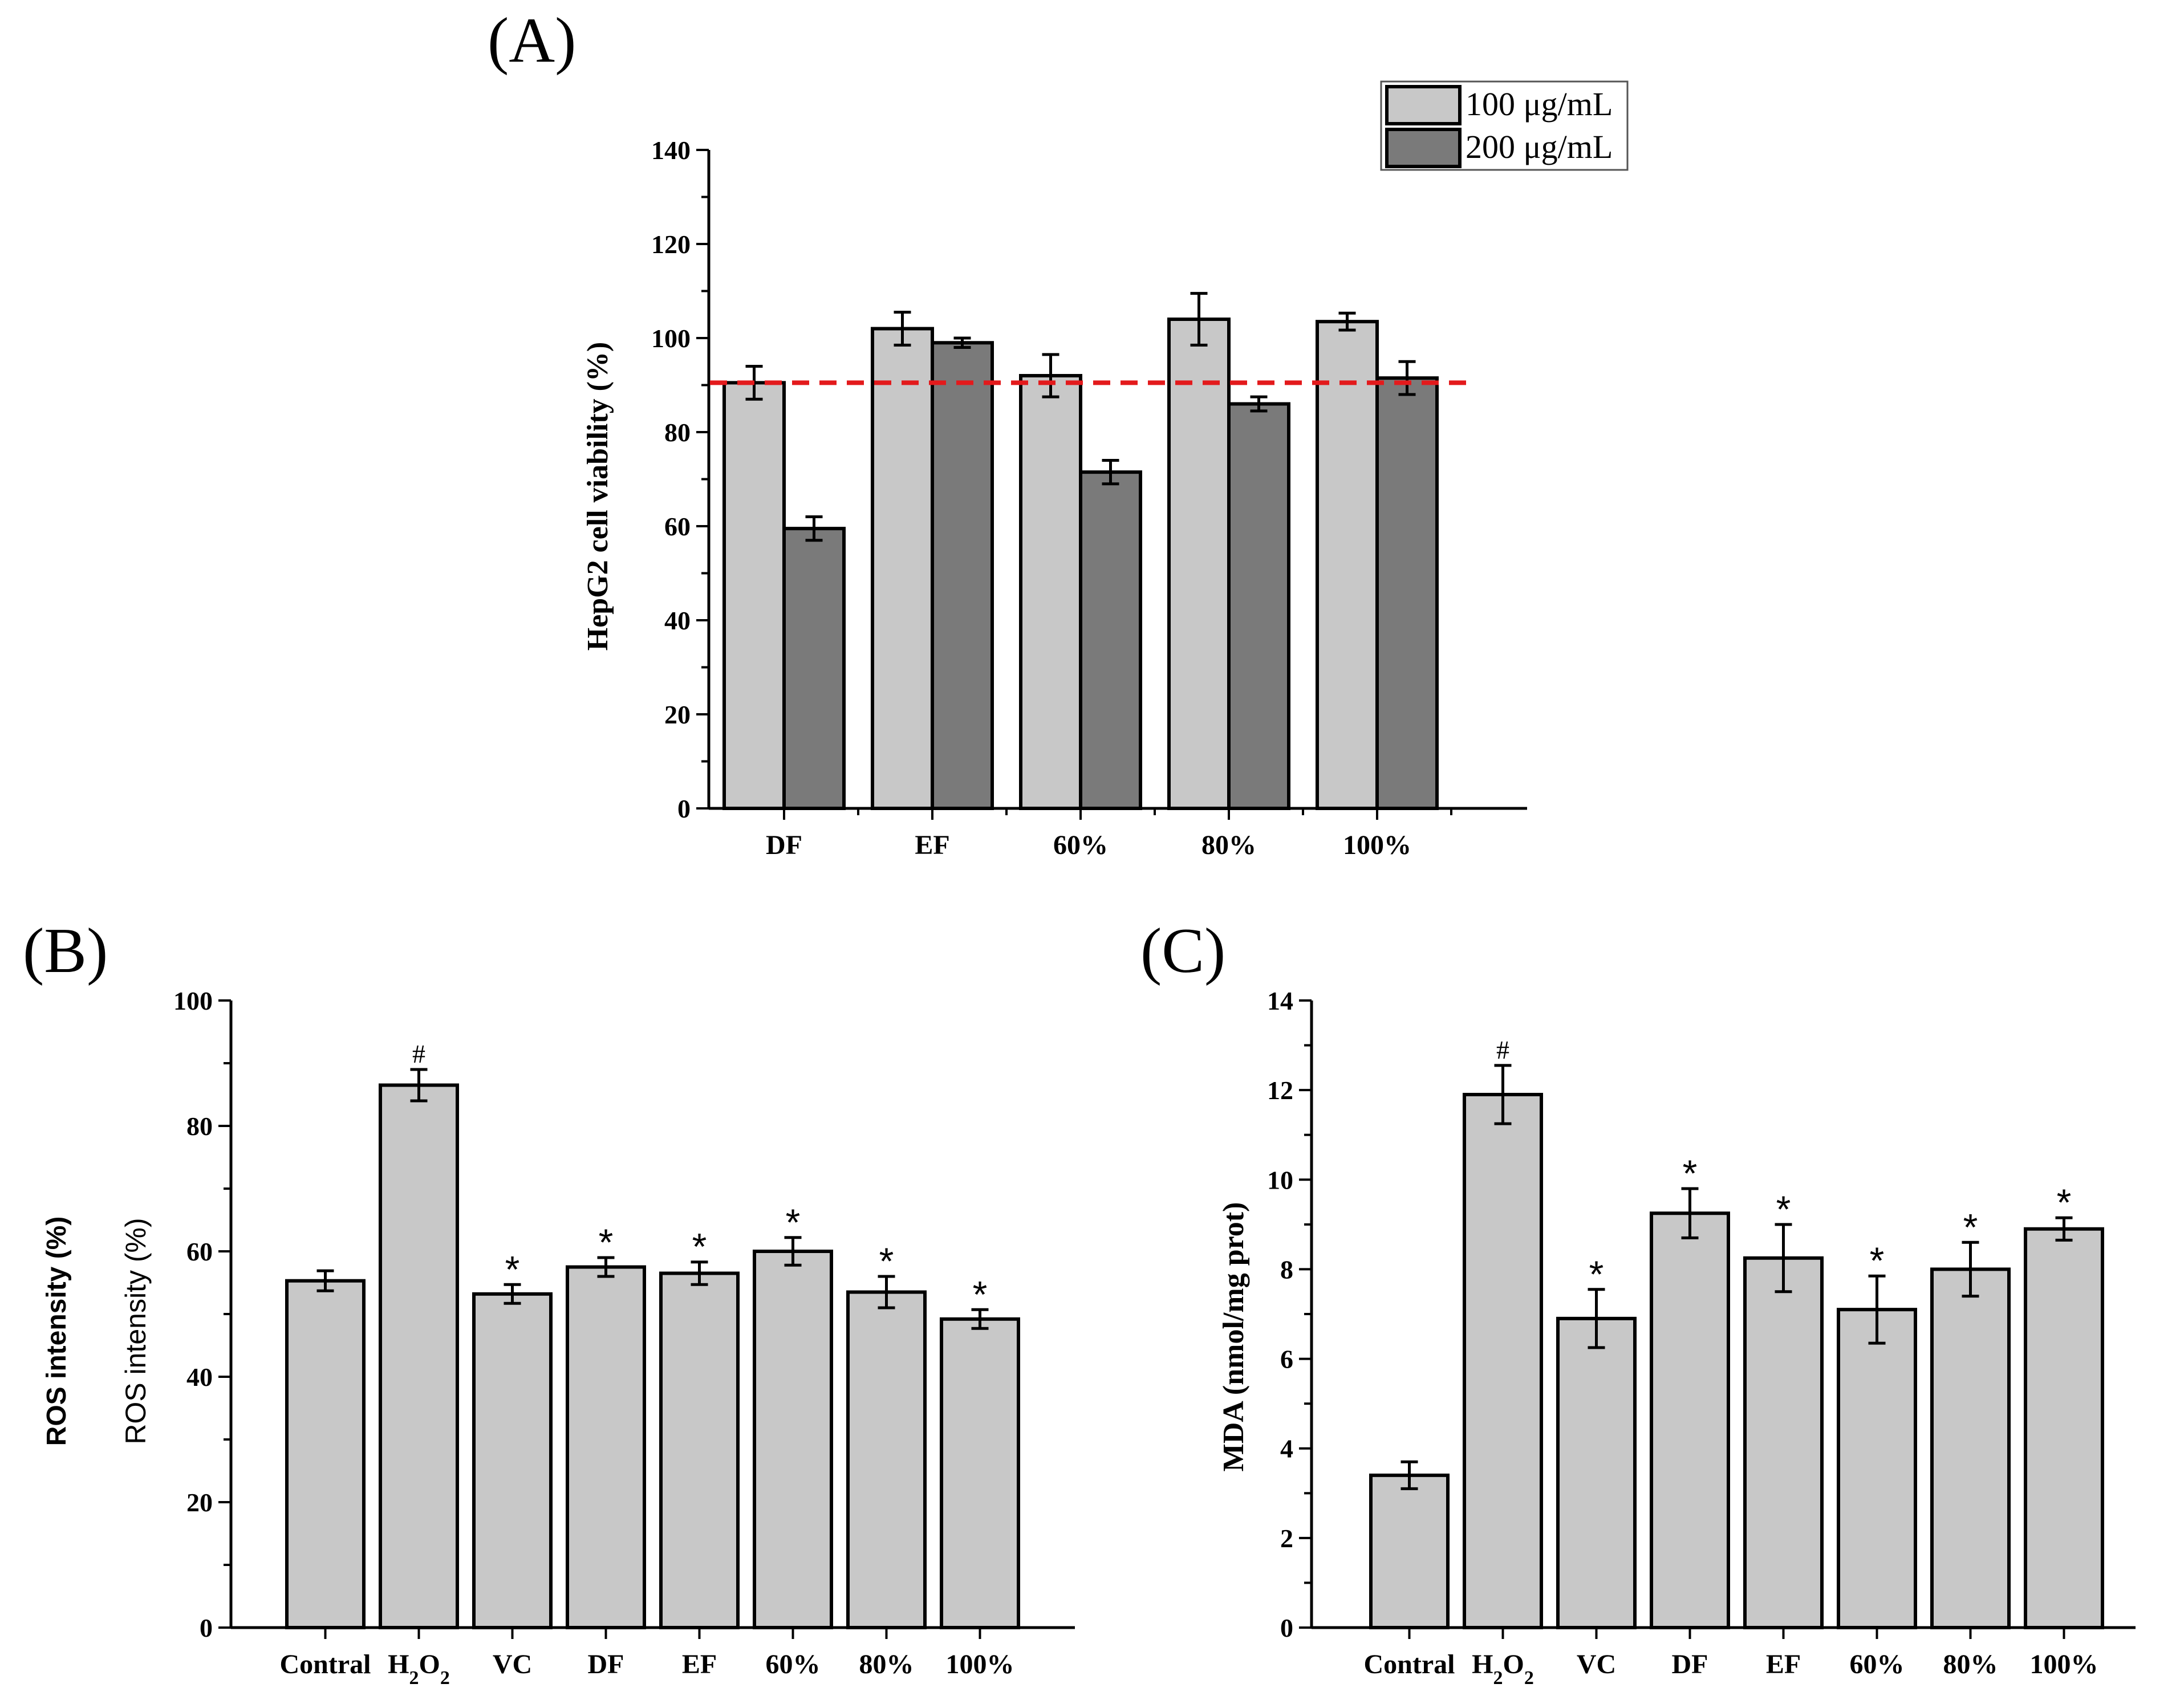 The image size is (2184, 1696). Describe the element at coordinates (699, 1664) in the screenshot. I see `panel-b-category-label: EF` at that location.